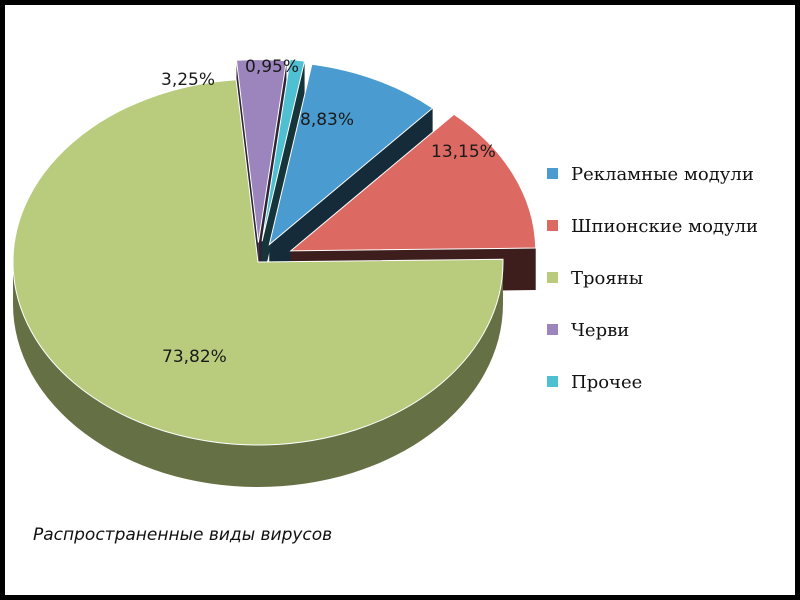  I want to click on data-label-4: 3,25%, so click(188, 80).